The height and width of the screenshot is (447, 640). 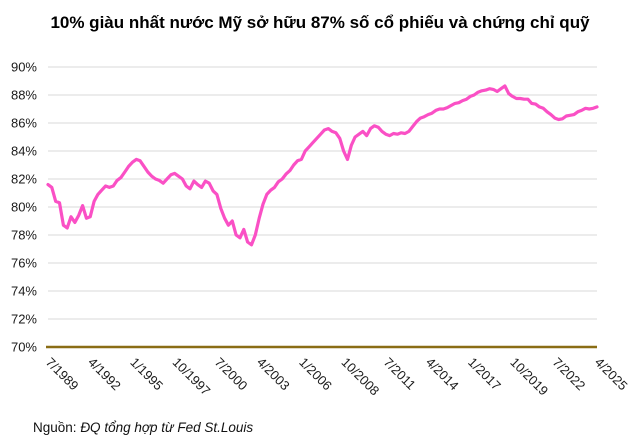 I want to click on y-tick-label: 80%, so click(x=24, y=207).